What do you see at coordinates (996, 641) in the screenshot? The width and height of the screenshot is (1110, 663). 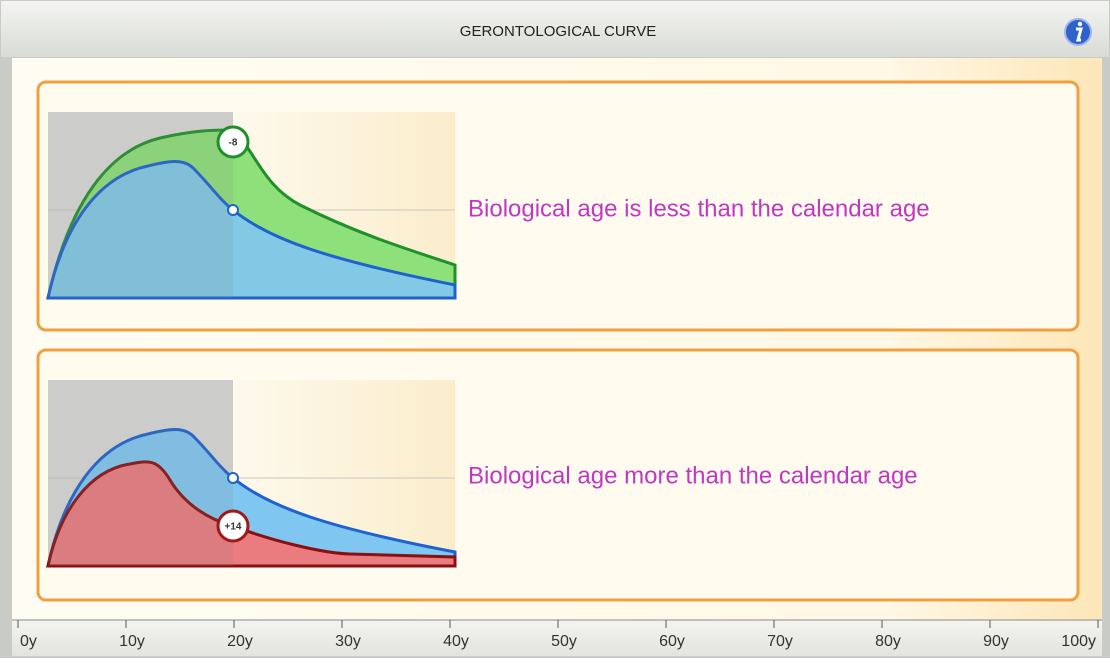 I see `axis-label: 90y` at bounding box center [996, 641].